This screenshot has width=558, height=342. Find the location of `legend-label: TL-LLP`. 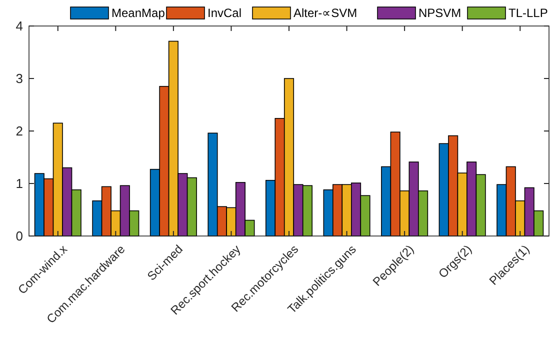

legend-label: TL-LLP is located at coordinates (528, 13).